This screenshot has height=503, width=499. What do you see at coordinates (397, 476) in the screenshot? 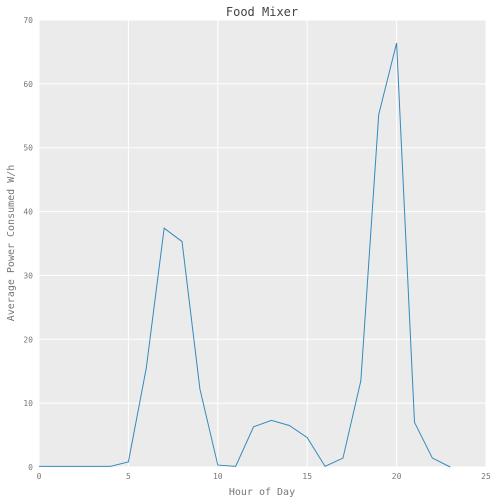
I see `x-tick-label: 20` at bounding box center [397, 476].